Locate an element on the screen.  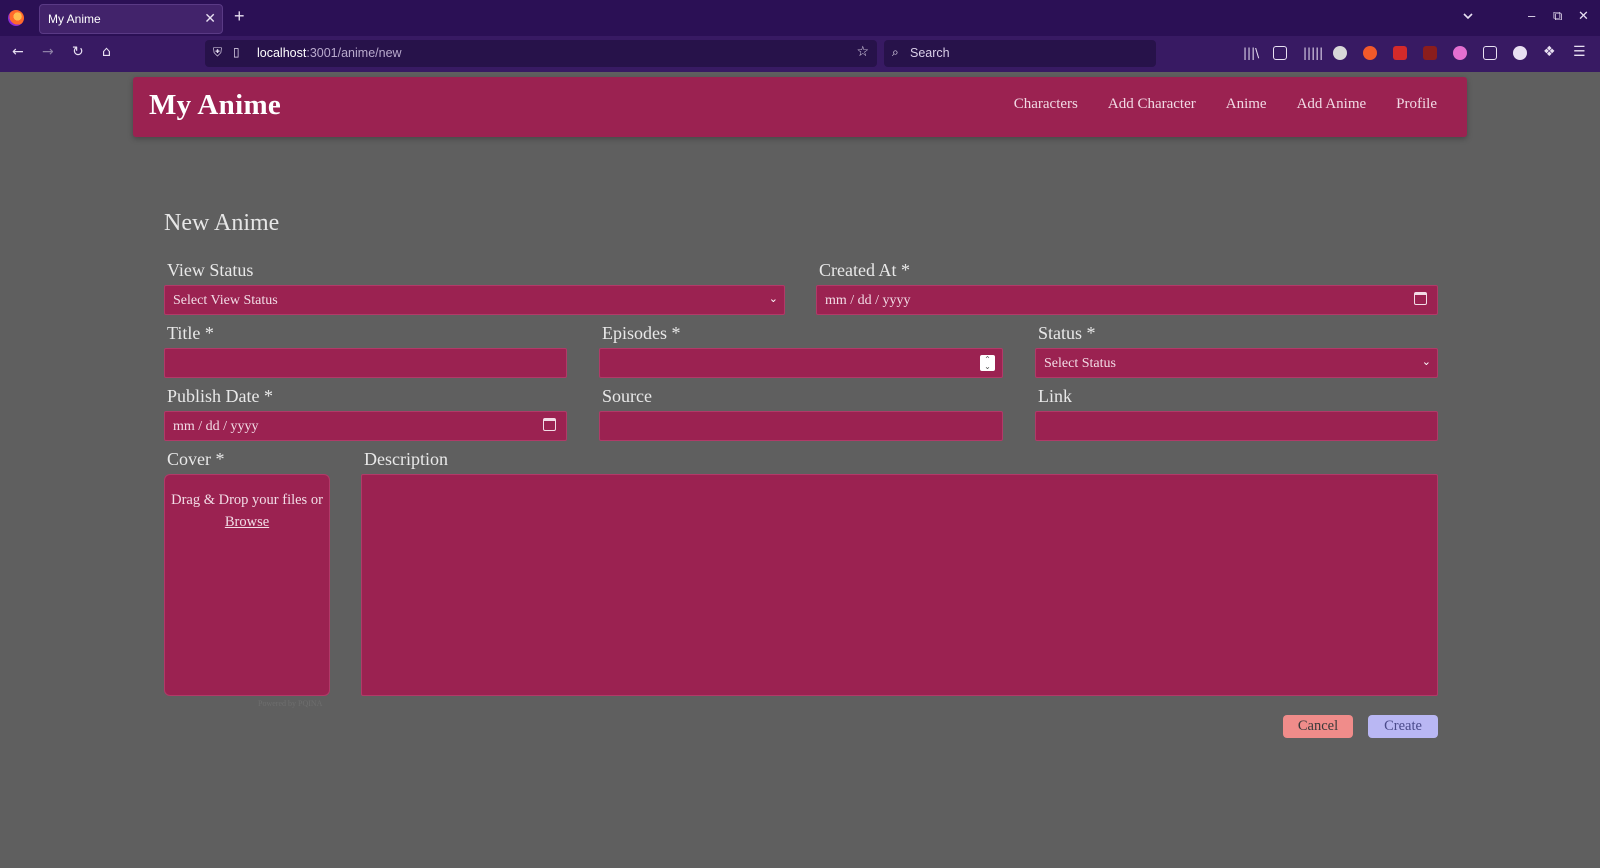
nav-add-character: Add Character is located at coordinates (1151, 104).